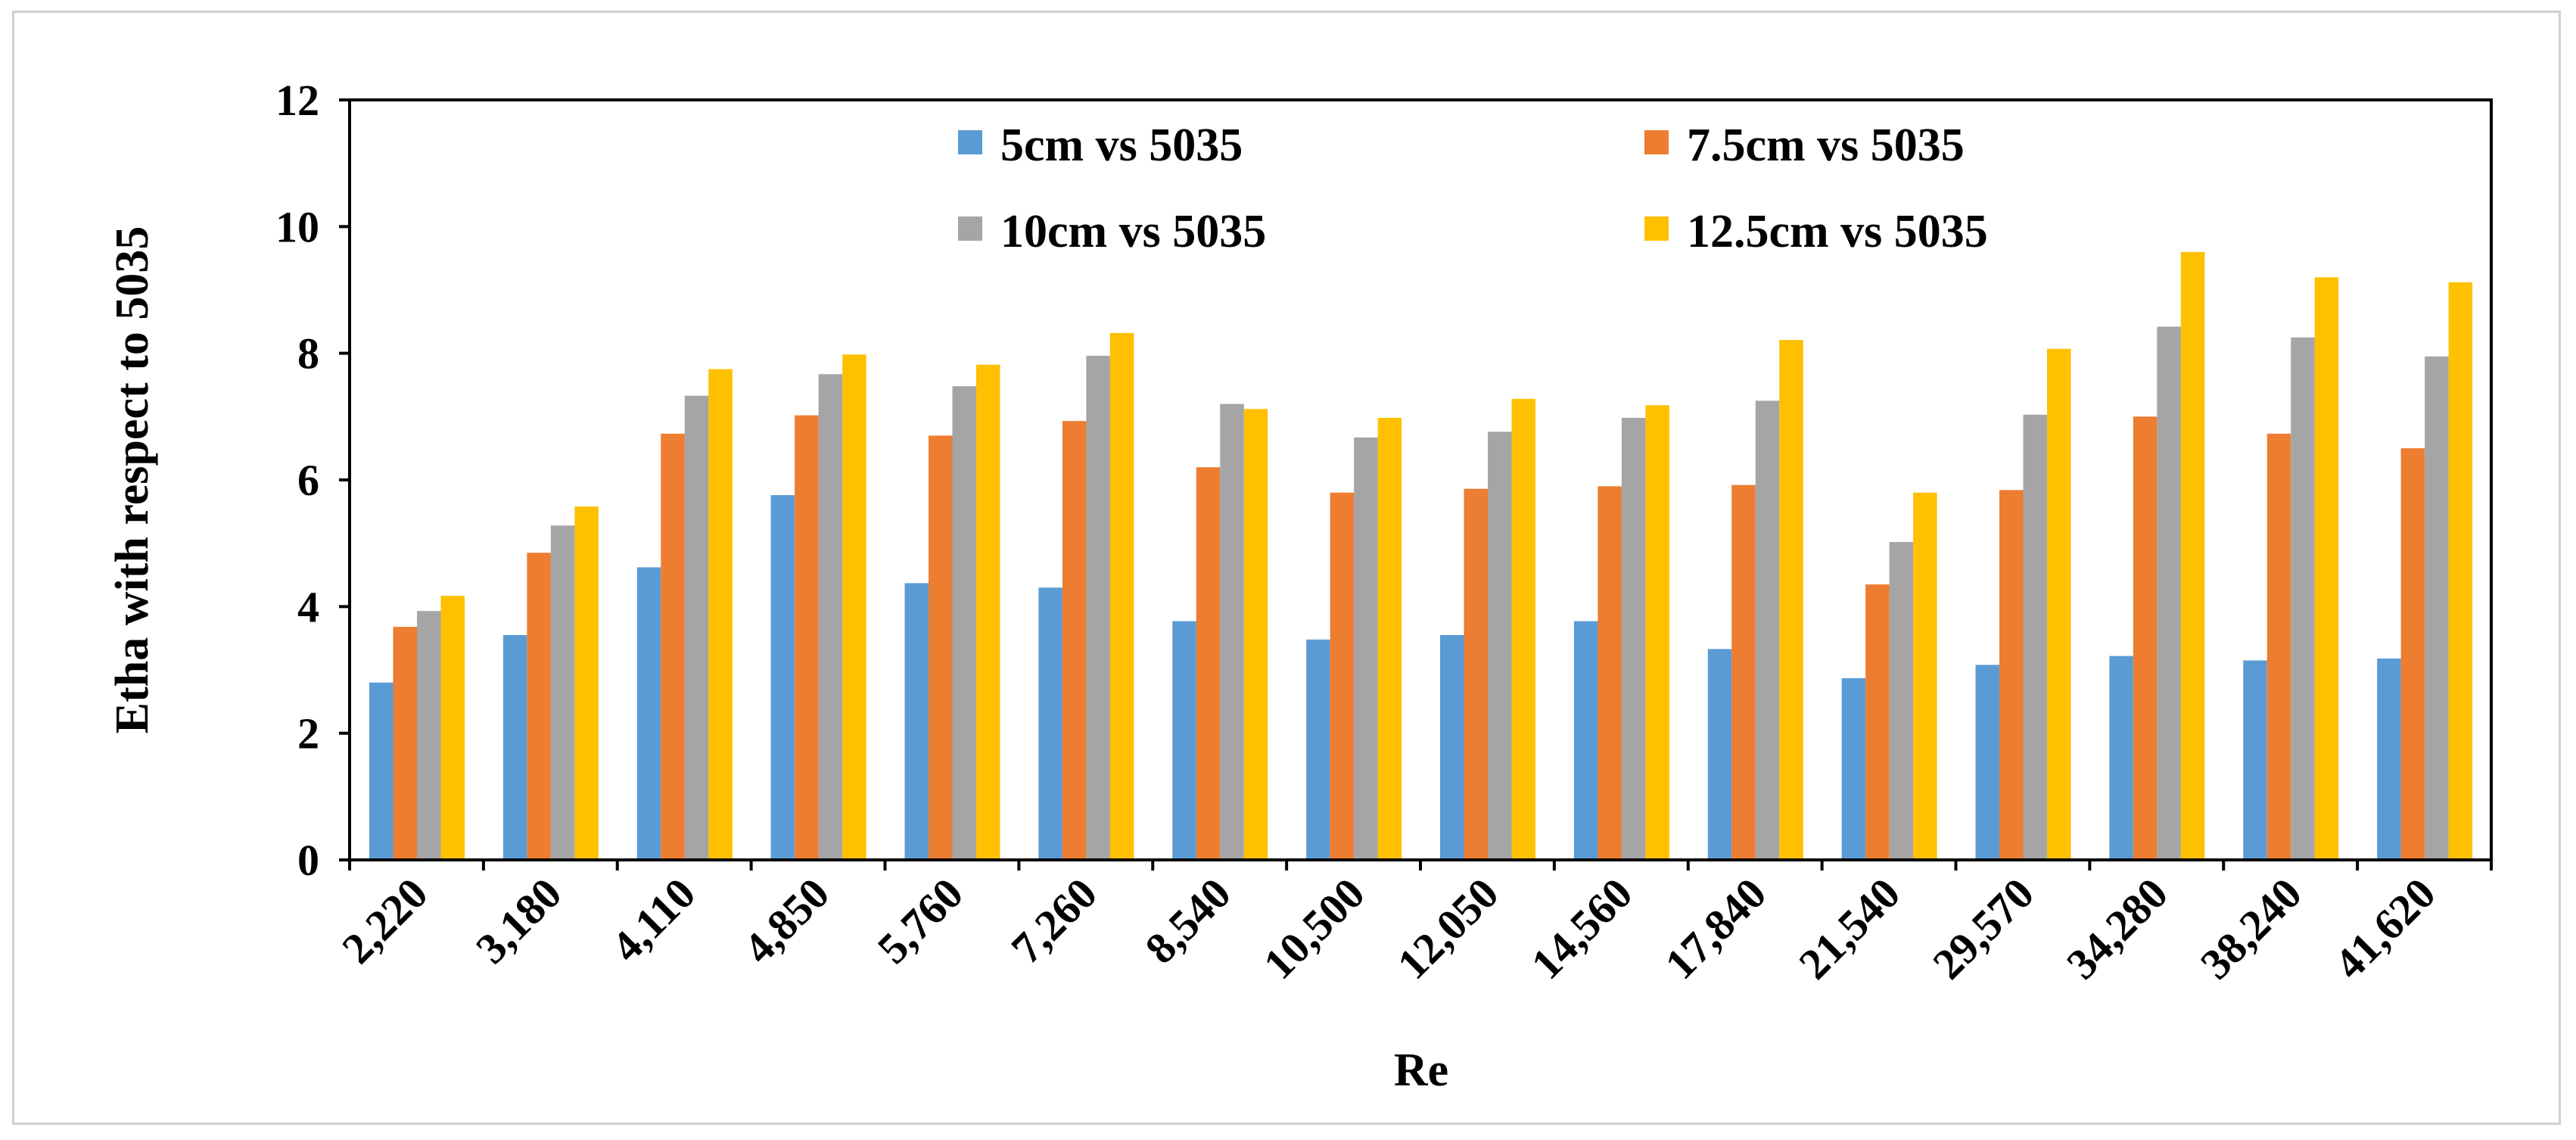 The width and height of the screenshot is (2576, 1140). Describe the element at coordinates (308, 607) in the screenshot. I see `y-tick-label: 4` at that location.